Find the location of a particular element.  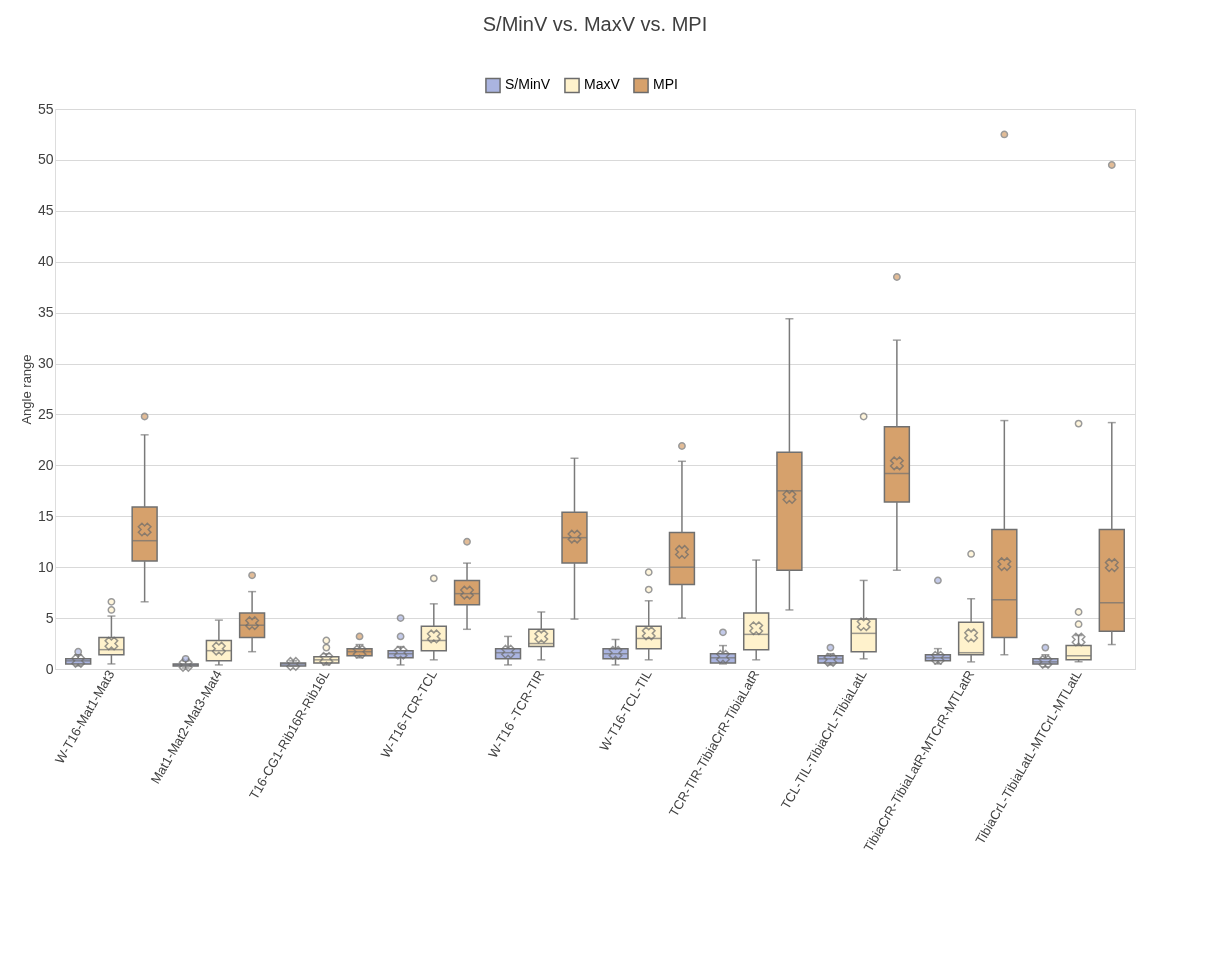

legend-label: MPI is located at coordinates (665, 84).